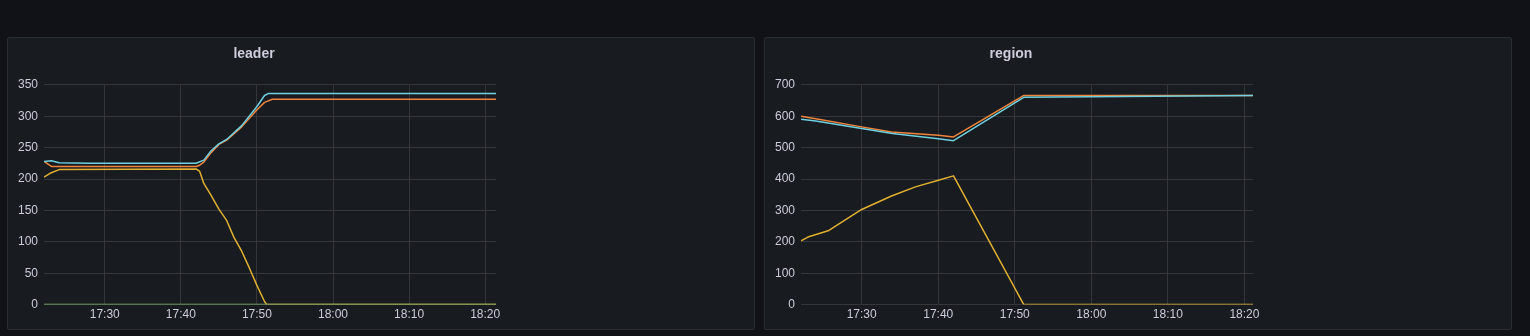 Image resolution: width=1530 pixels, height=336 pixels. I want to click on y-tick-label: 500, so click(785, 146).